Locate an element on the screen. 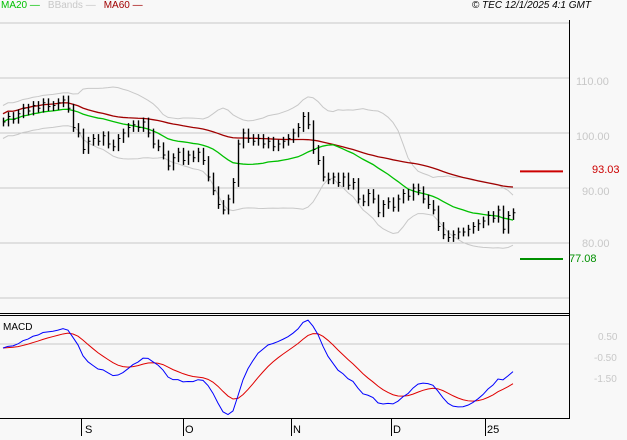 The image size is (627, 440). legend-bbands: BBands — is located at coordinates (72, 6).